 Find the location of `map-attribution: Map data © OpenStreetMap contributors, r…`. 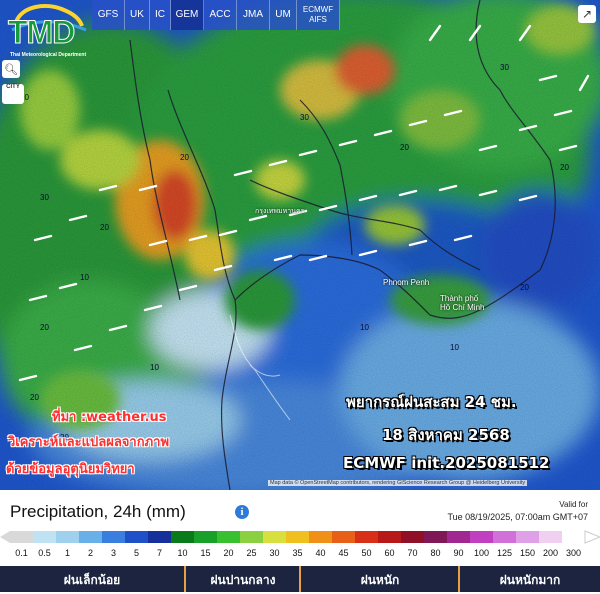

map-attribution: Map data © OpenStreetMap contributors, r… is located at coordinates (398, 483).